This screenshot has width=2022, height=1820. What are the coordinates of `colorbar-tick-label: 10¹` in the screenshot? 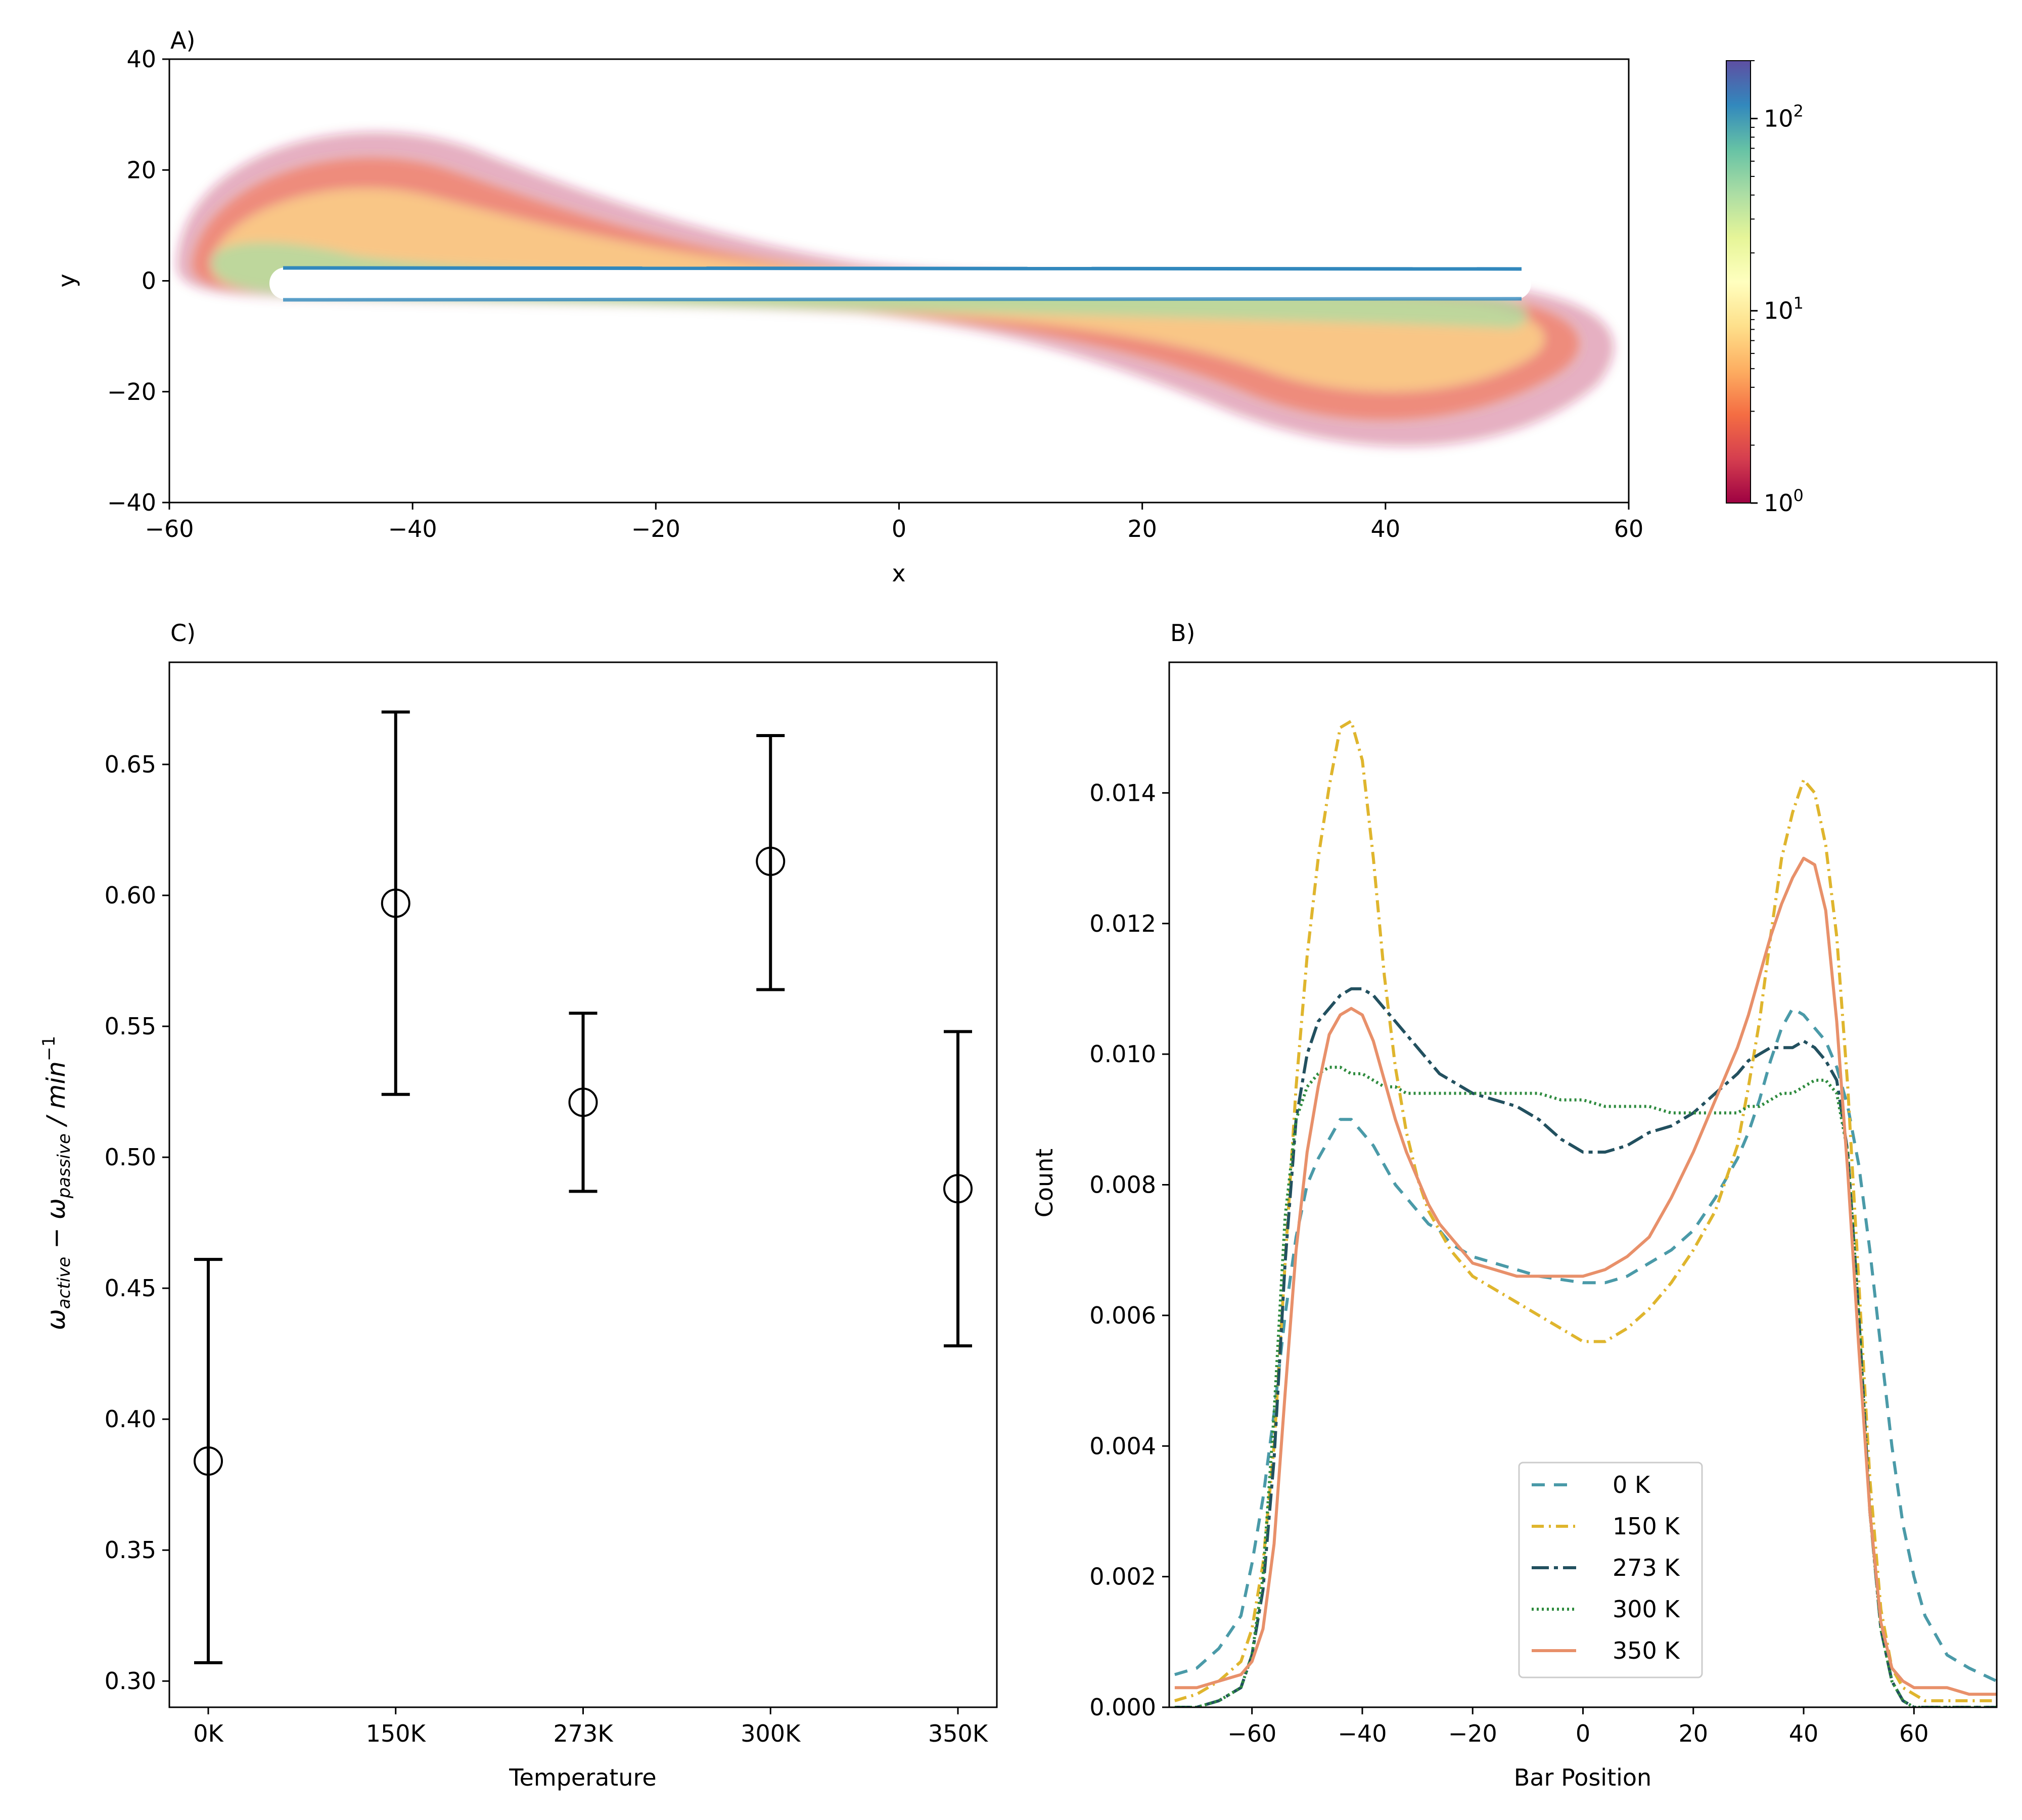 It's located at (1784, 309).